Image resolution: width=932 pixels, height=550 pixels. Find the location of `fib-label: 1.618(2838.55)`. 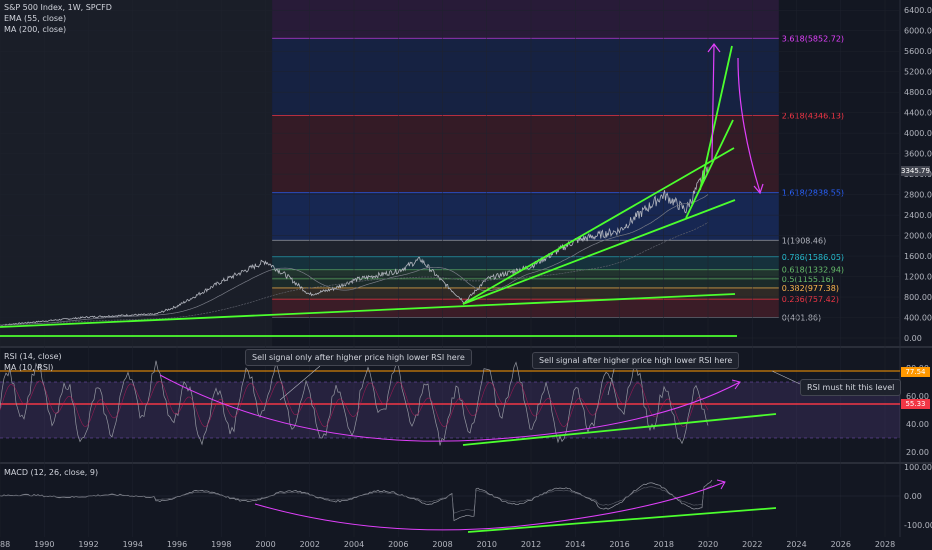

fib-label: 1.618(2838.55) is located at coordinates (813, 193).